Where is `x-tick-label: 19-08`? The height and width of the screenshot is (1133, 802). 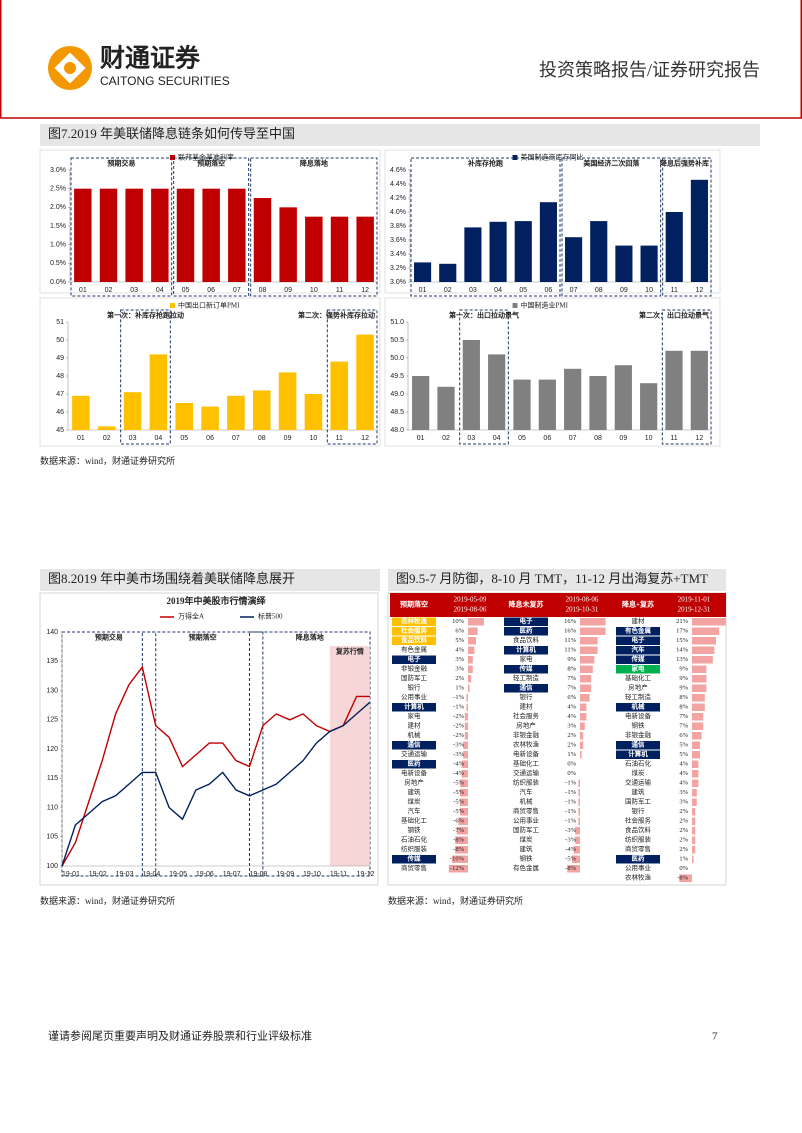
x-tick-label: 19-08 is located at coordinates (258, 874).